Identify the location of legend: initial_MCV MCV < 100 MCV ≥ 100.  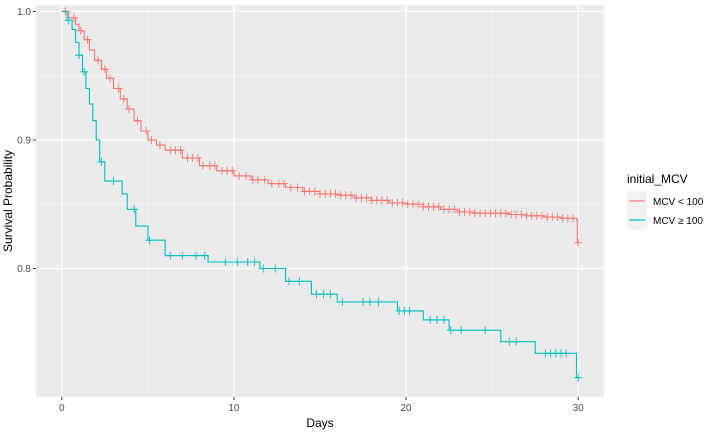
(665, 201).